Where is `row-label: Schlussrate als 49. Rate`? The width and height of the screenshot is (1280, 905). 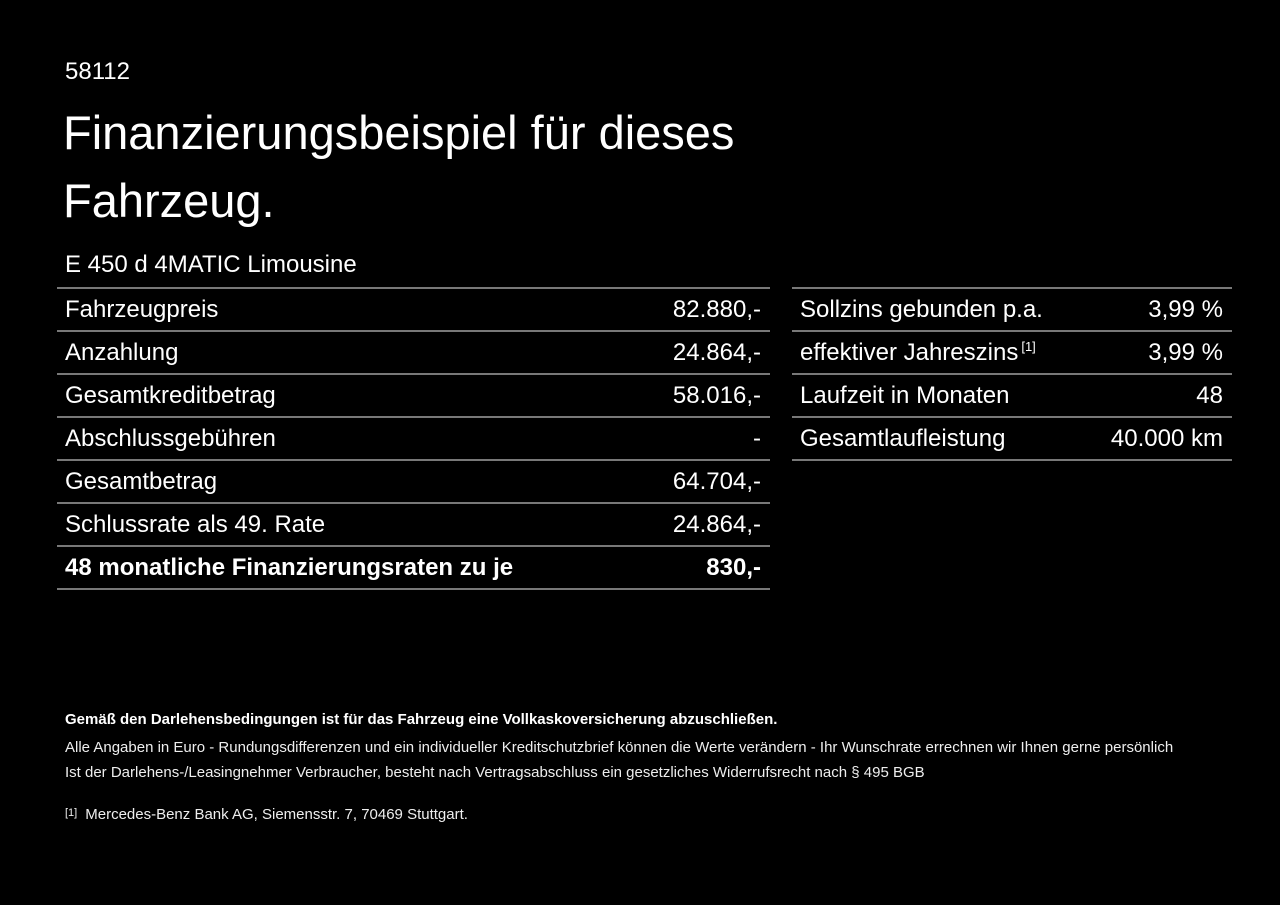 row-label: Schlussrate als 49. Rate is located at coordinates (195, 524).